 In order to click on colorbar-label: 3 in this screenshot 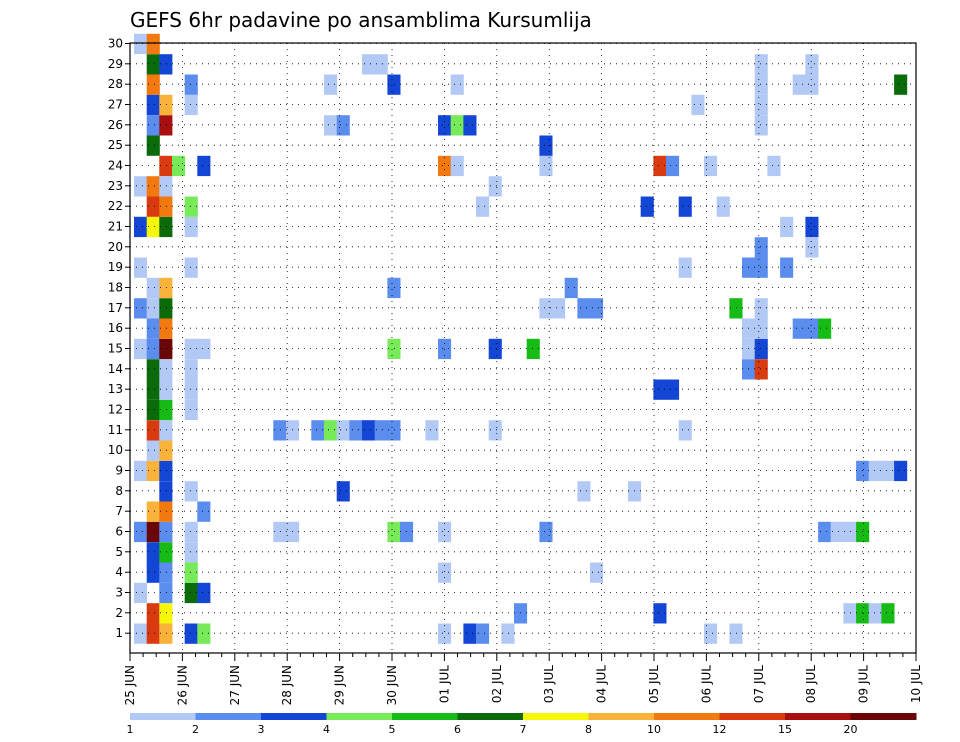, I will do `click(261, 729)`.